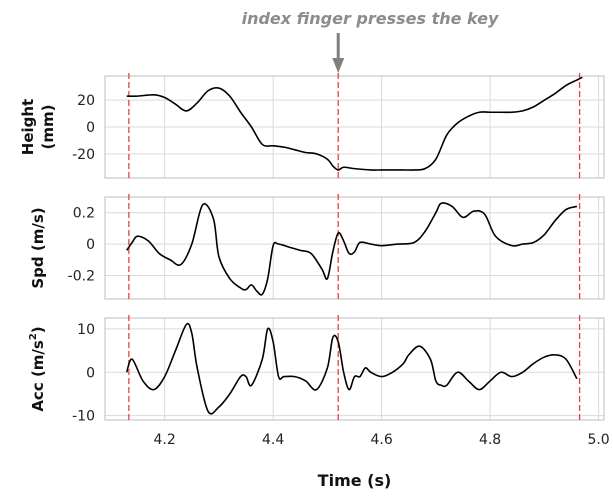 The width and height of the screenshot is (613, 498). I want to click on y-axis-label-text: Acc (m/s, so click(38, 376).